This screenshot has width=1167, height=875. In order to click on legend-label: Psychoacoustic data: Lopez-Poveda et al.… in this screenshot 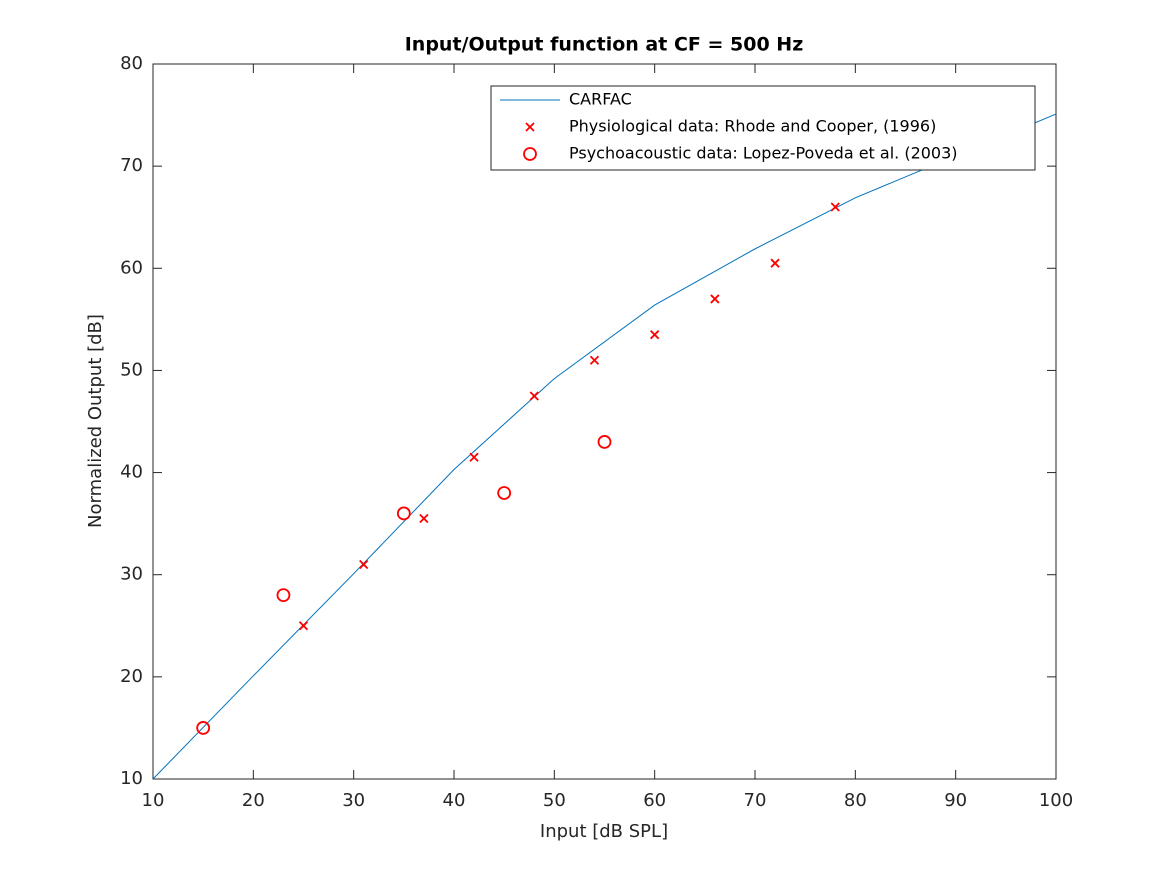, I will do `click(763, 153)`.